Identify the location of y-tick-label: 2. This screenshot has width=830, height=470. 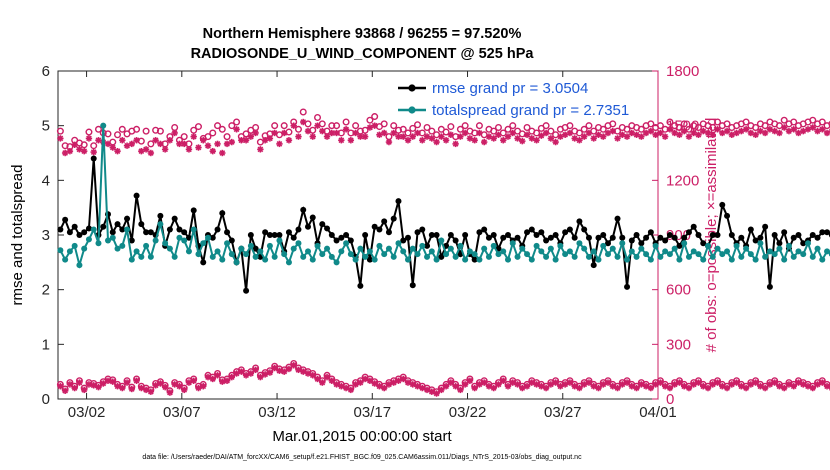
(46, 290).